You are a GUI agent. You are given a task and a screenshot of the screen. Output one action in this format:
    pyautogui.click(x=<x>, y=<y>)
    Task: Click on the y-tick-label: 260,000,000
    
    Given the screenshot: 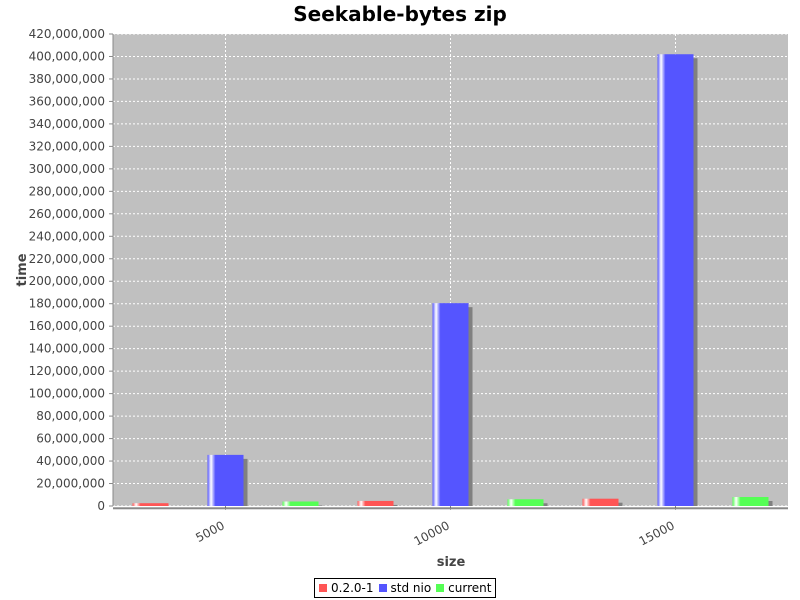 What is the action you would take?
    pyautogui.click(x=67, y=214)
    